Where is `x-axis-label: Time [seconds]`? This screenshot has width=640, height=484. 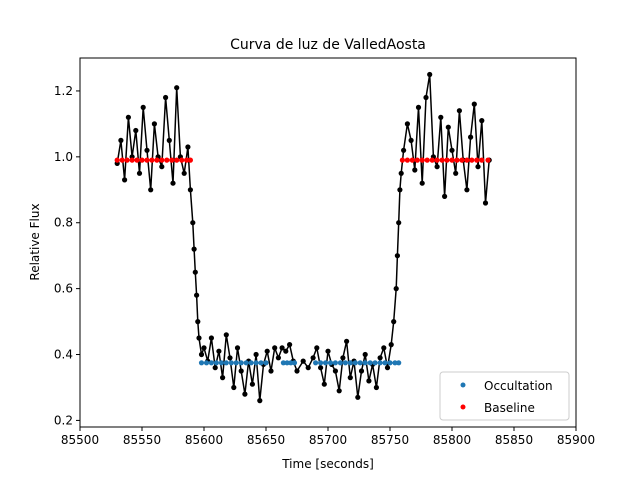
x-axis-label: Time [seconds] is located at coordinates (327, 464).